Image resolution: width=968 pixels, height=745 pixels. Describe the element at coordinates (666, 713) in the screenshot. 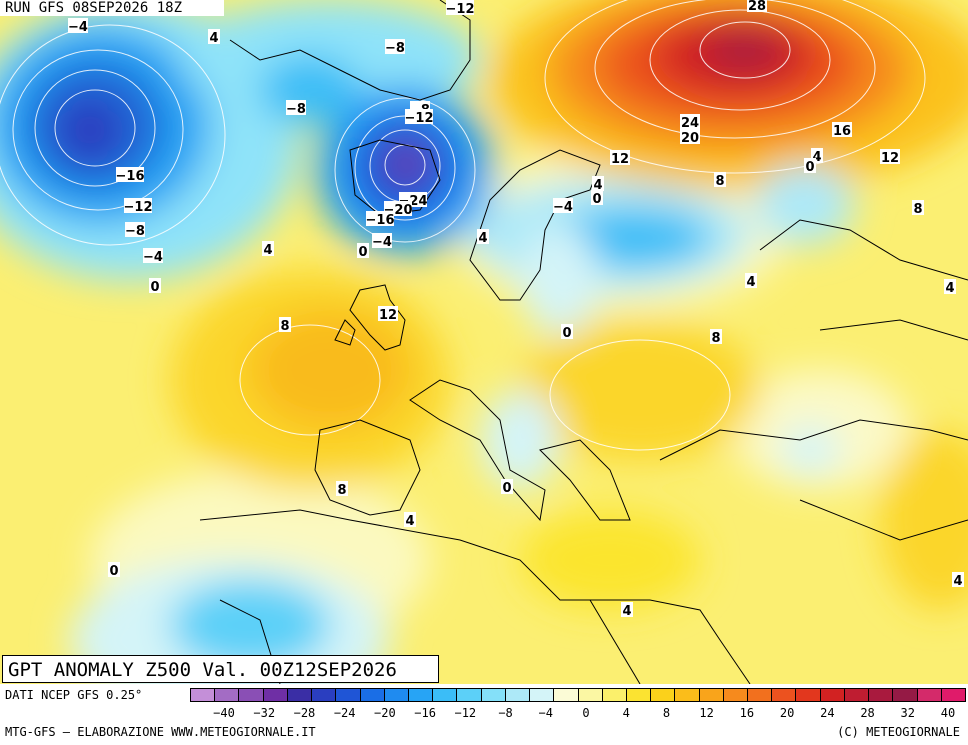

I see `scale-label: 8` at that location.